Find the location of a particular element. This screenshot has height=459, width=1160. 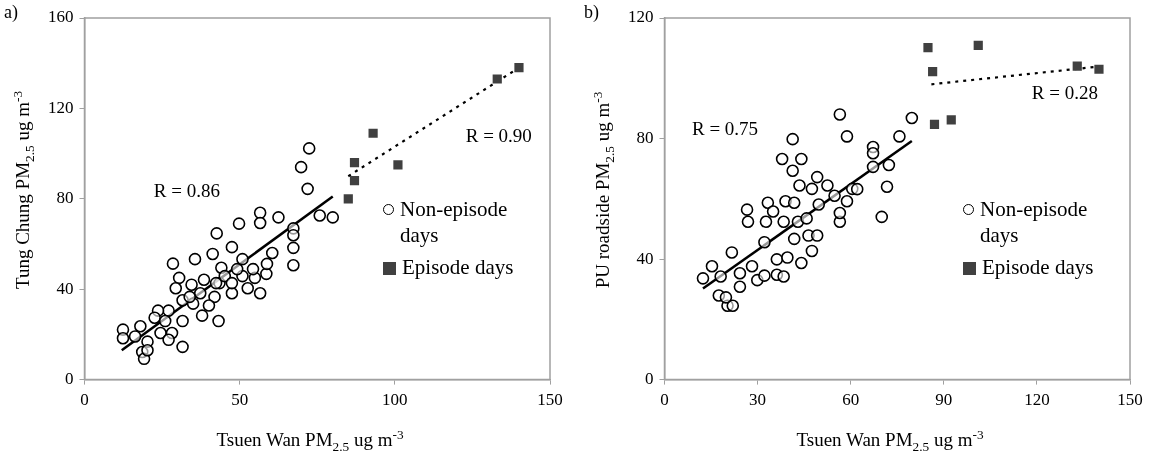

x-tick-label: 90 is located at coordinates (944, 400).